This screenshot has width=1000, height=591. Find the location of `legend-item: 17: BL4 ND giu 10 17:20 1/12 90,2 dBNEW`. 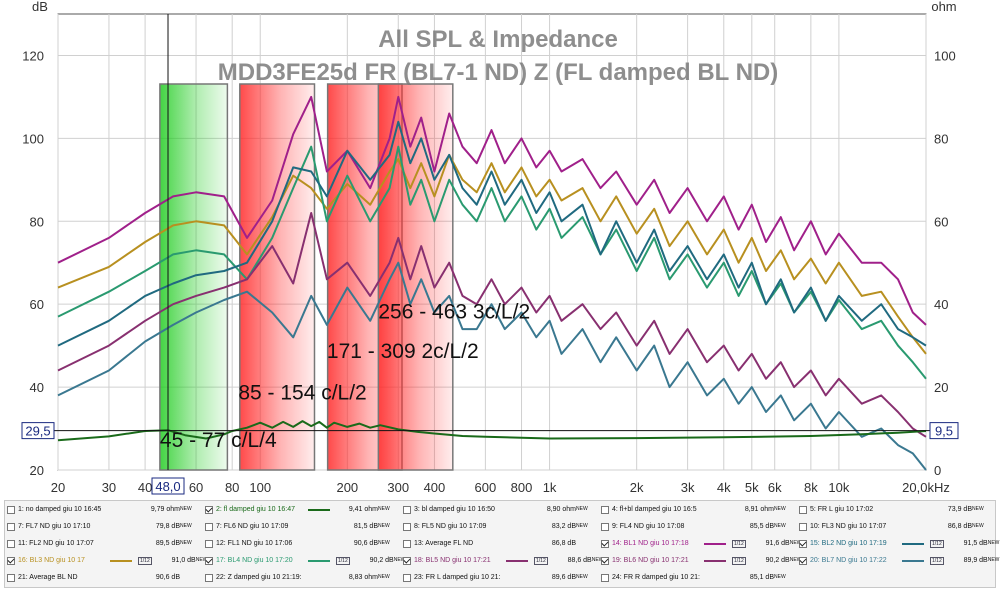

legend-item: 17: BL4 ND giu 10 17:20 1/12 90,2 dBNEW is located at coordinates (304, 560).